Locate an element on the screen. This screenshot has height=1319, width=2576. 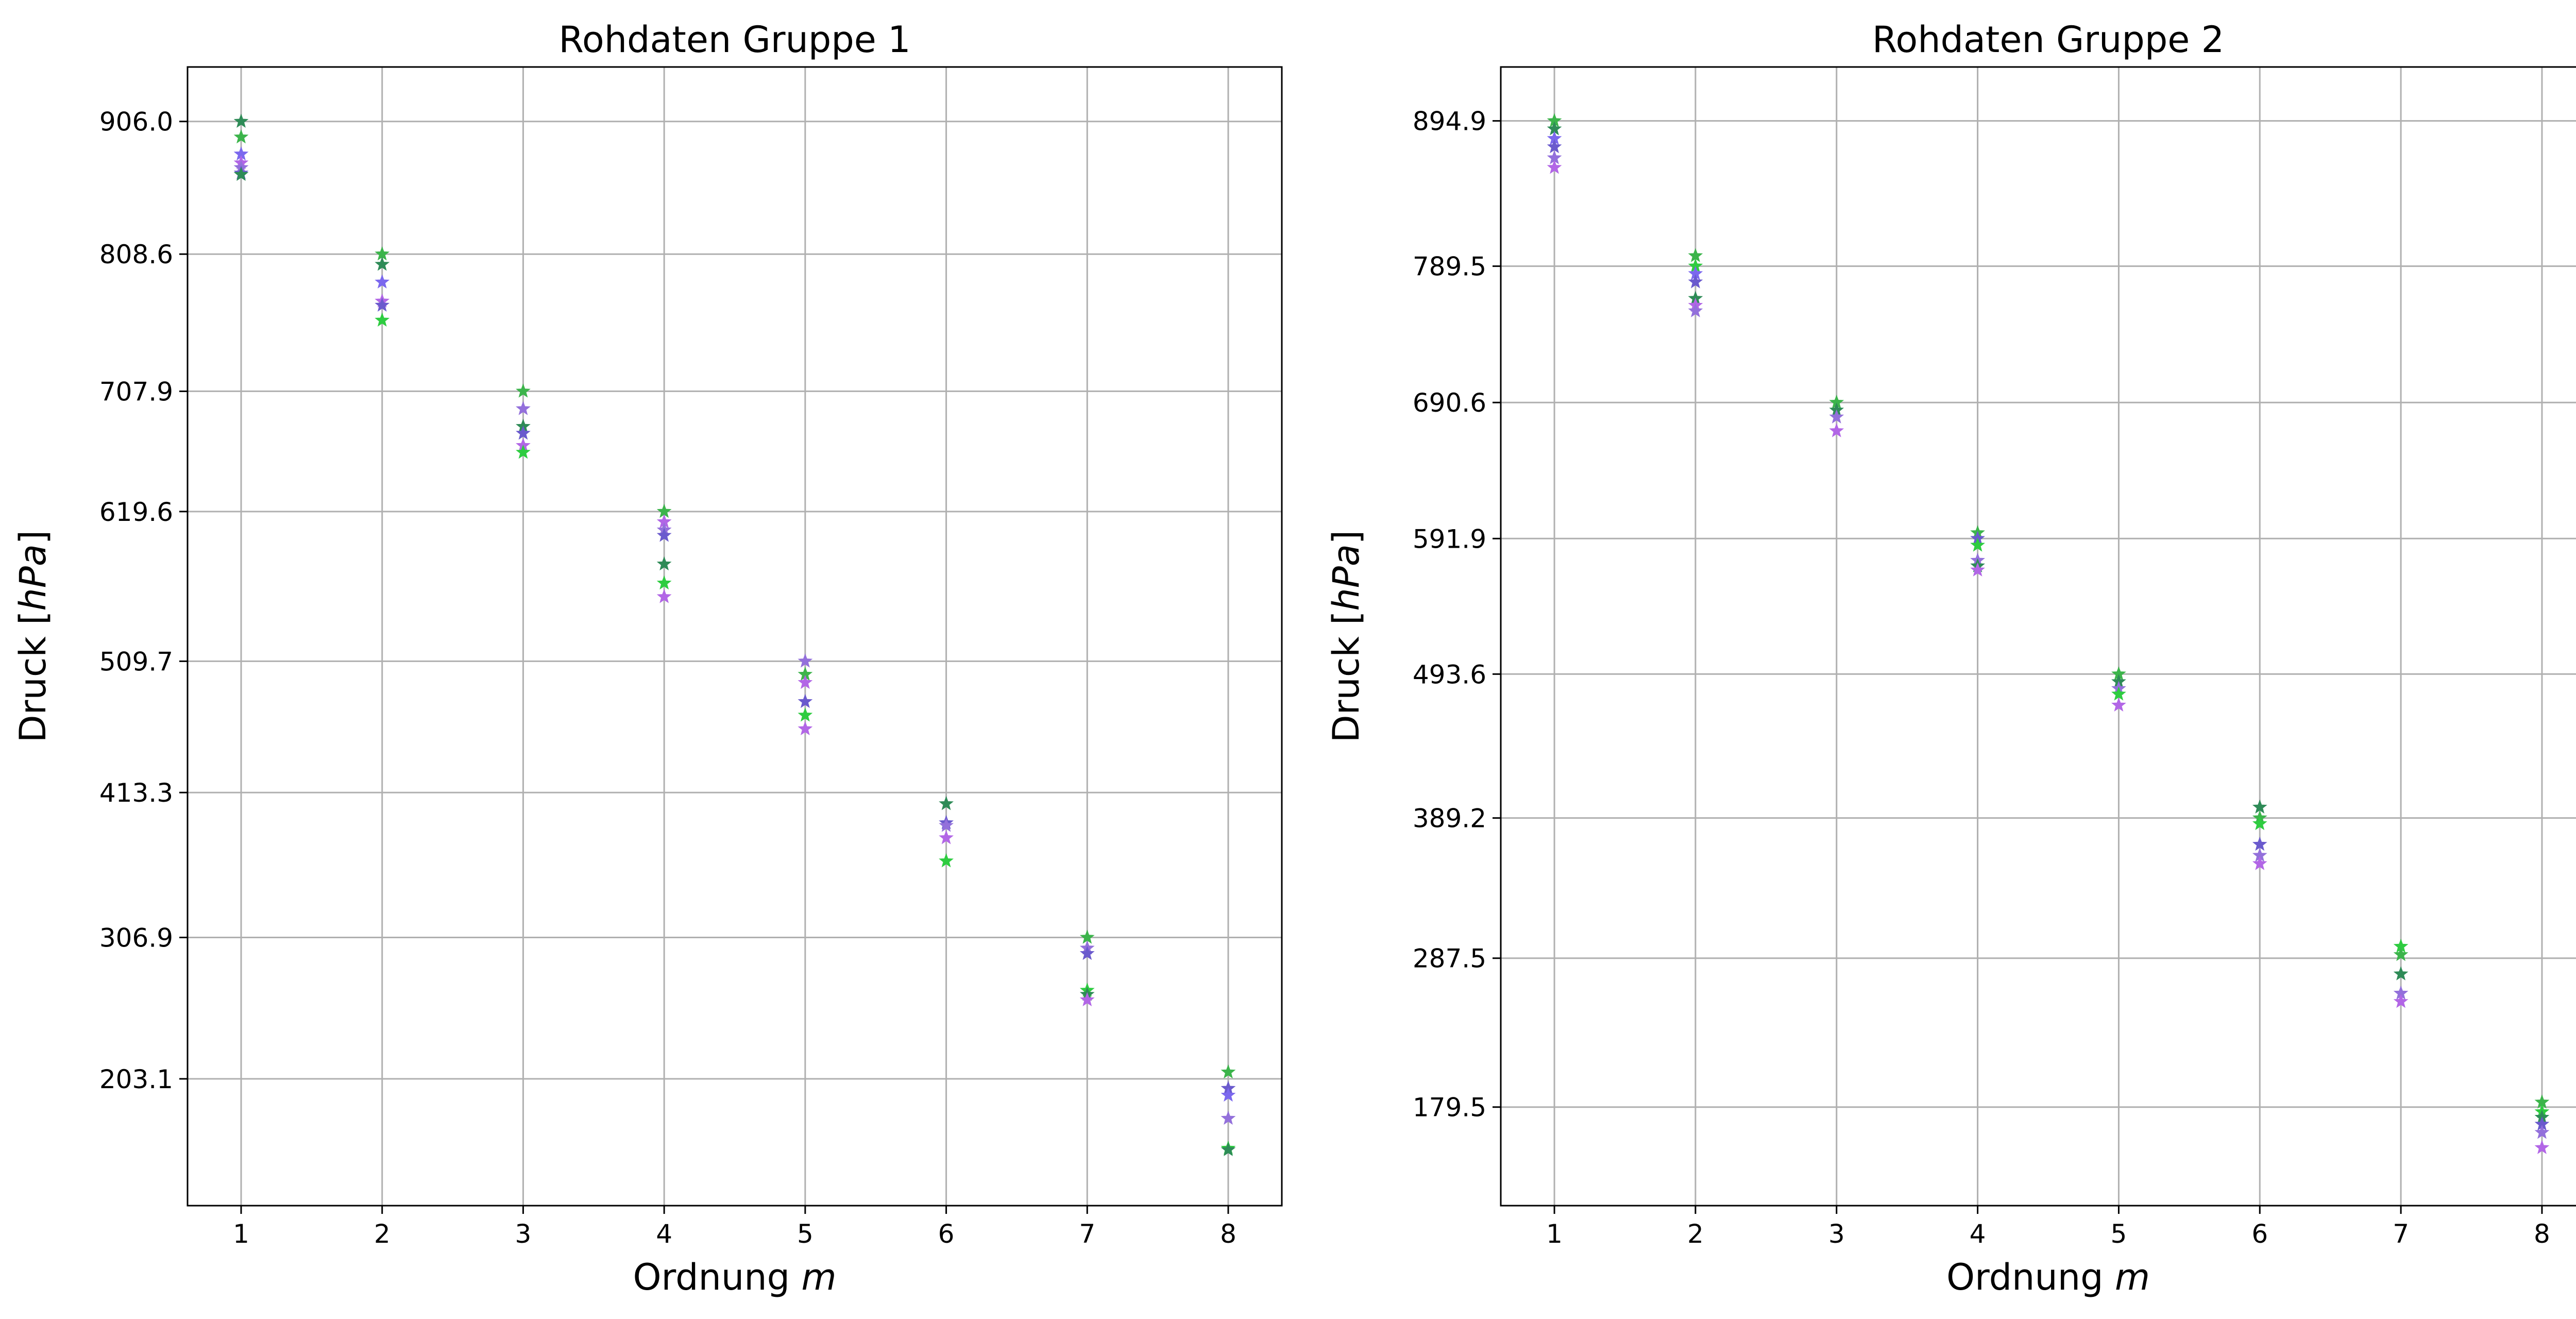
x-axis-label-group-1: Ordnung m is located at coordinates (734, 1277).